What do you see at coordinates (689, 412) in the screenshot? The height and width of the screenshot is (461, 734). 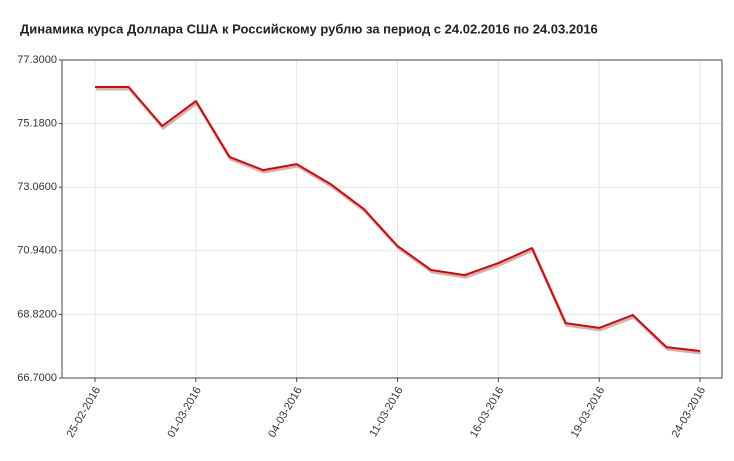 I see `x-tick-label: 24-03-2016` at bounding box center [689, 412].